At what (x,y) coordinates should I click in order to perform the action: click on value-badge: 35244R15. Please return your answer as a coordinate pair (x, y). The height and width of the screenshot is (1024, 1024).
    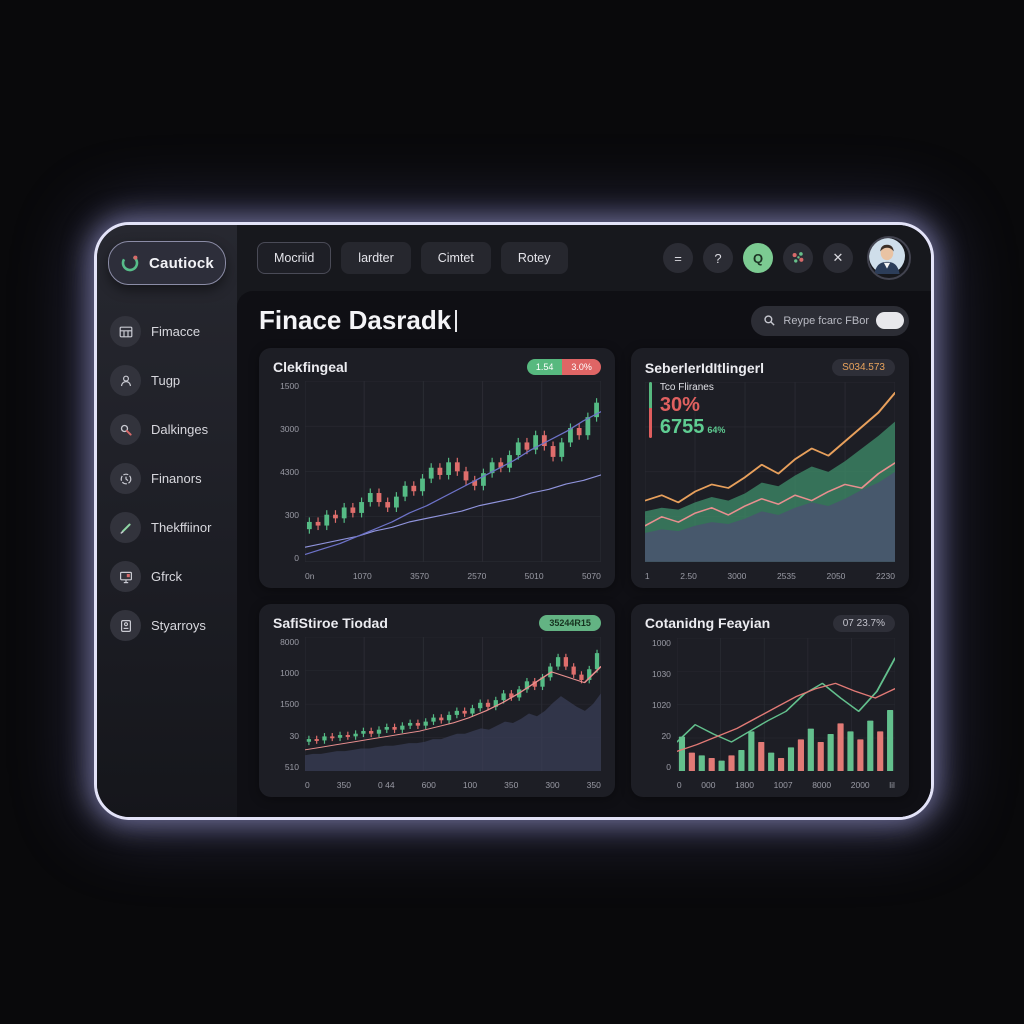
    Looking at the image, I should click on (570, 622).